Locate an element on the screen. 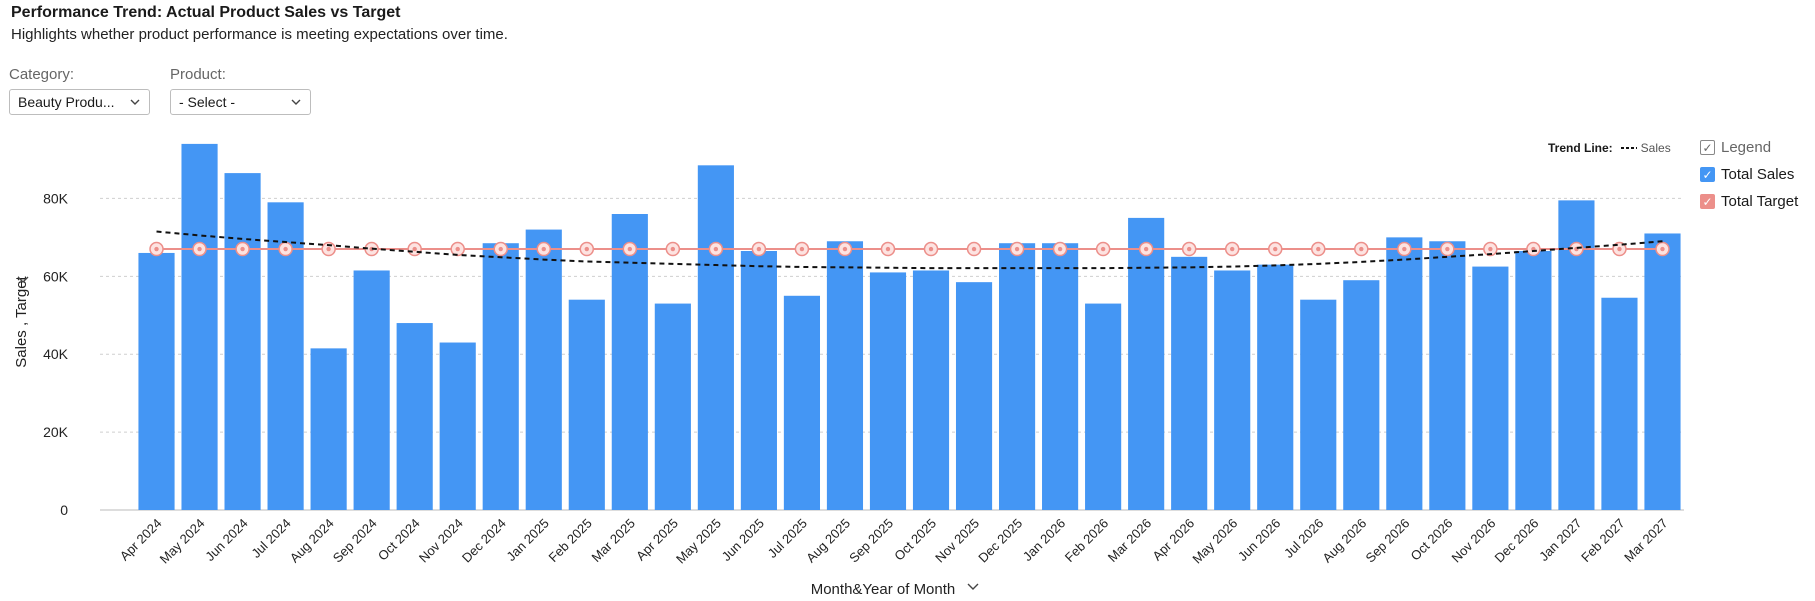 Image resolution: width=1815 pixels, height=601 pixels. x-tick-label: Jun 2025 is located at coordinates (743, 540).